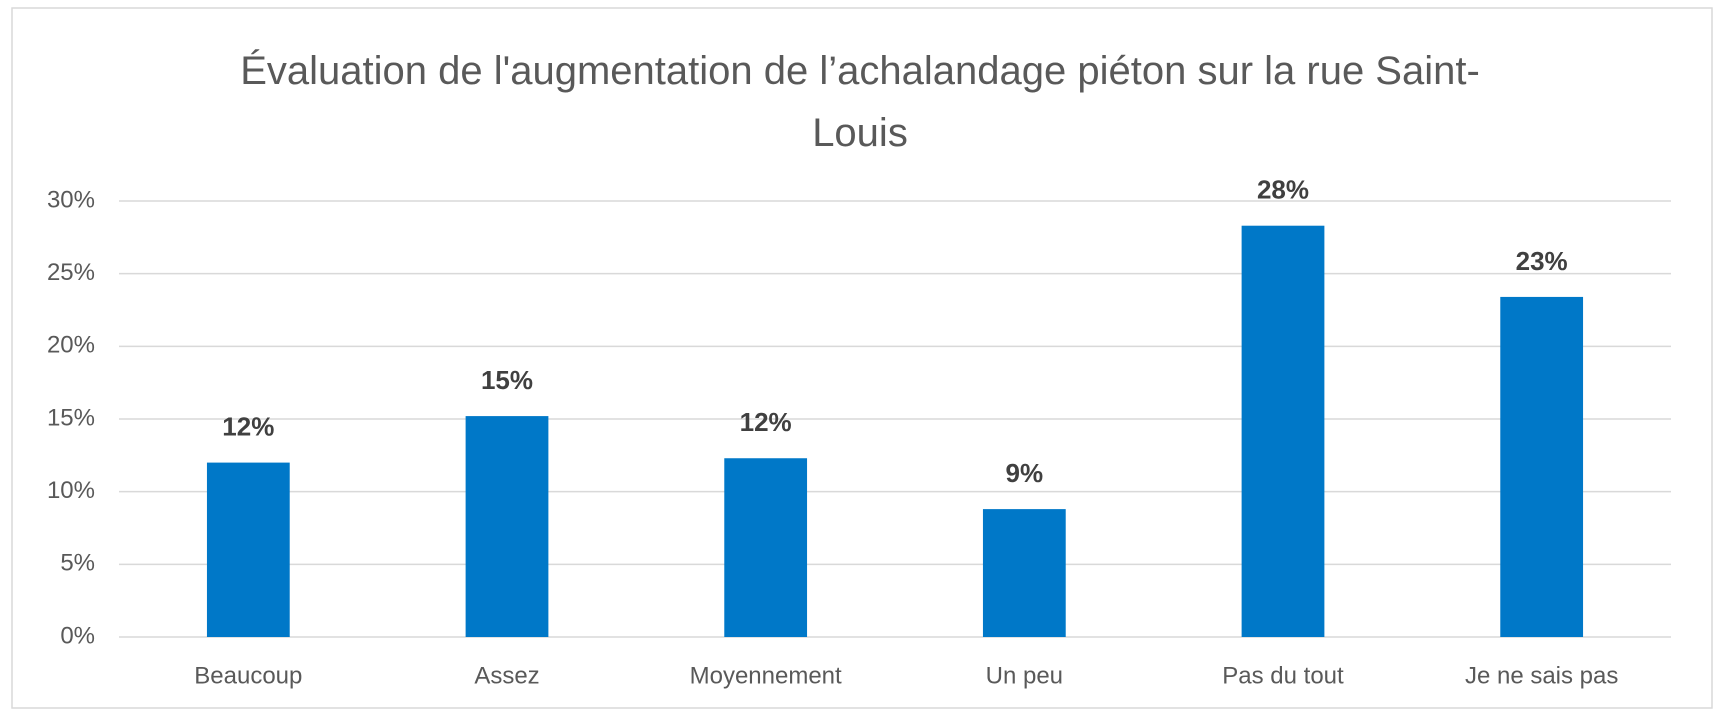 This screenshot has height=716, width=1721. Describe the element at coordinates (77, 563) in the screenshot. I see `y-tick-label: 5%` at that location.